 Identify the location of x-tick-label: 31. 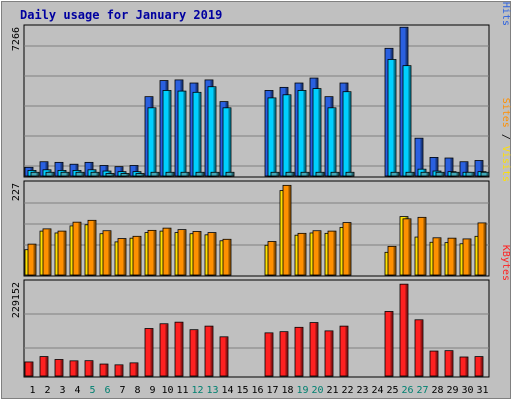
(482, 390).